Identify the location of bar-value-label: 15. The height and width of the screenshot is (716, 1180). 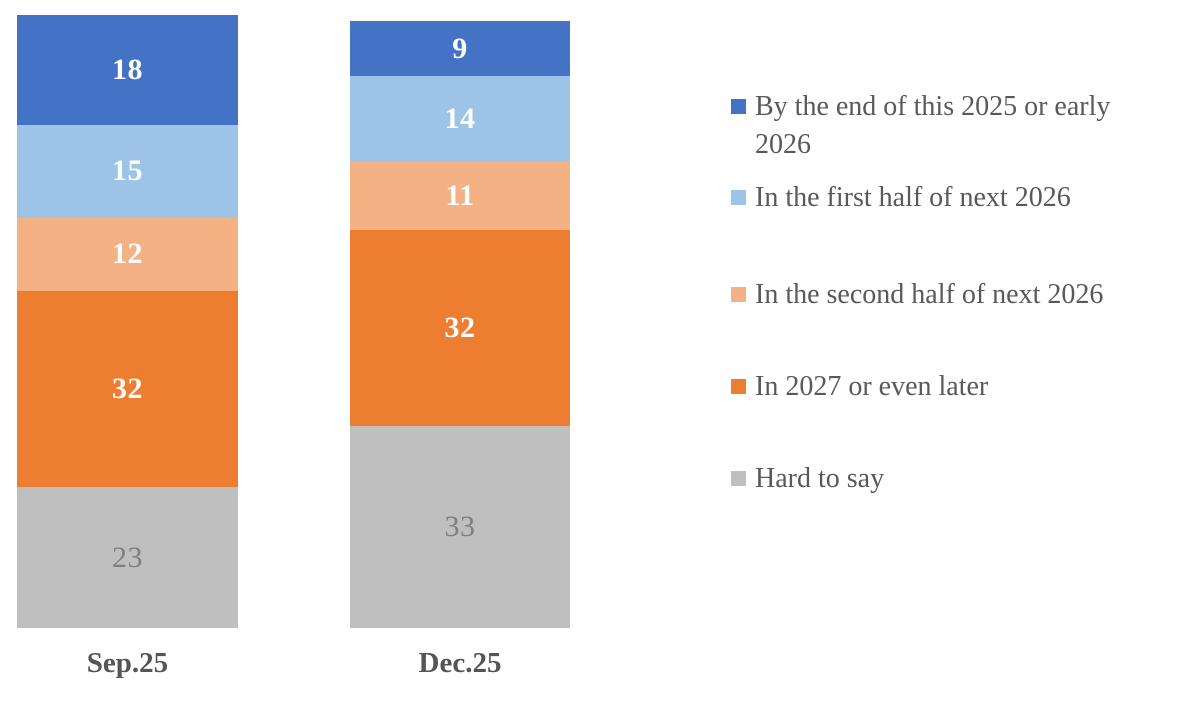
(127, 171).